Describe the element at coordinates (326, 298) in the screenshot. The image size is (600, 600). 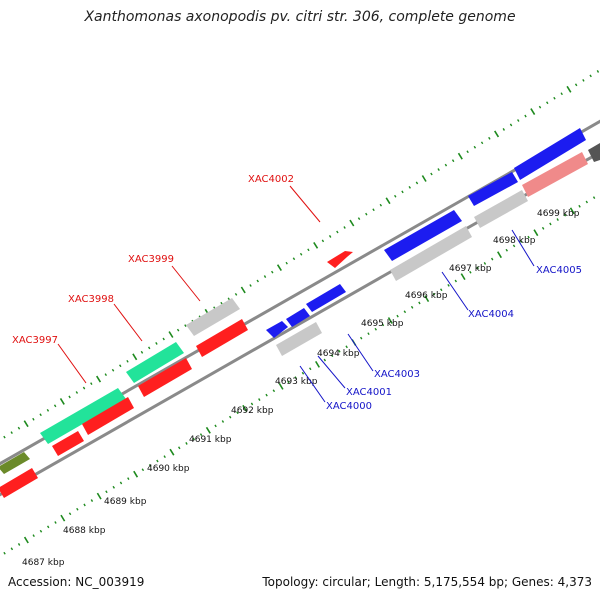
I see `gene-feature-xac4003` at that location.